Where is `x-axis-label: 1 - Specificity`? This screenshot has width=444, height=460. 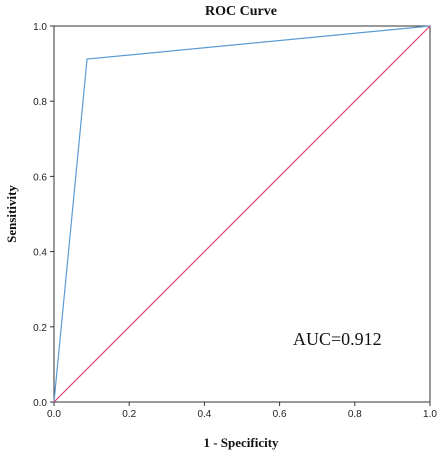
x-axis-label: 1 - Specificity is located at coordinates (241, 442).